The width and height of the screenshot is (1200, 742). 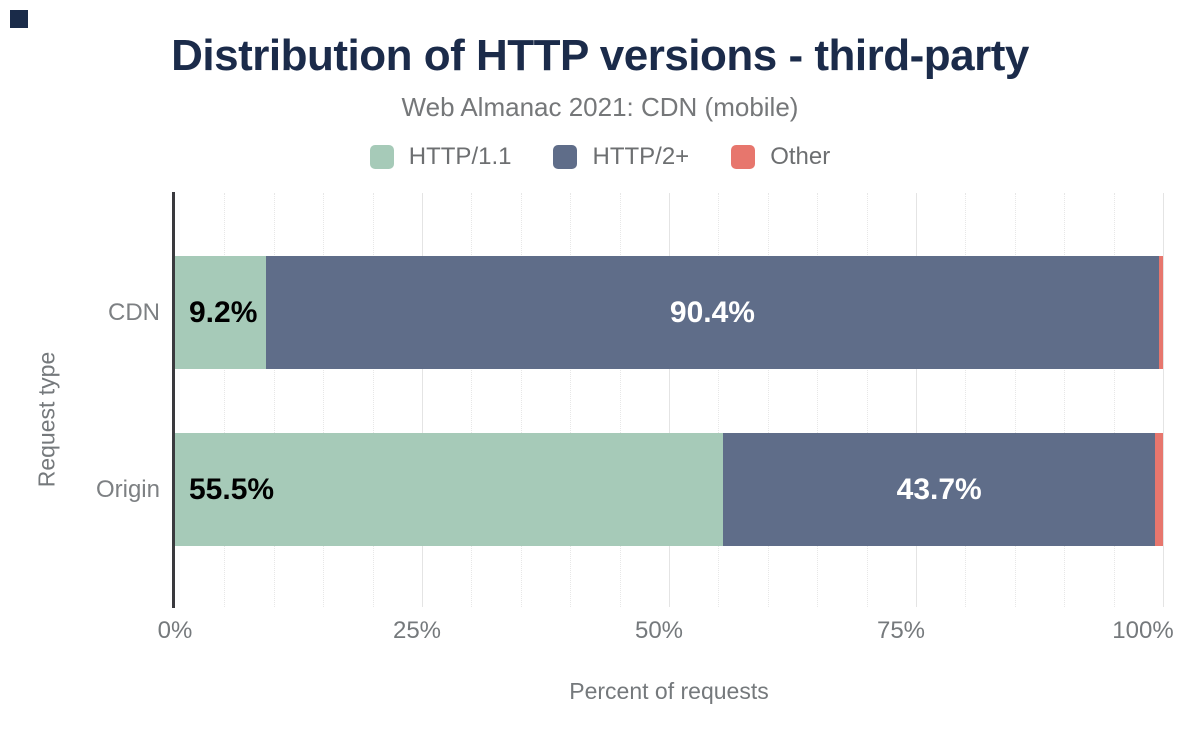 I want to click on legend-item-http-1-1: HTTP/1.1, so click(x=440, y=157).